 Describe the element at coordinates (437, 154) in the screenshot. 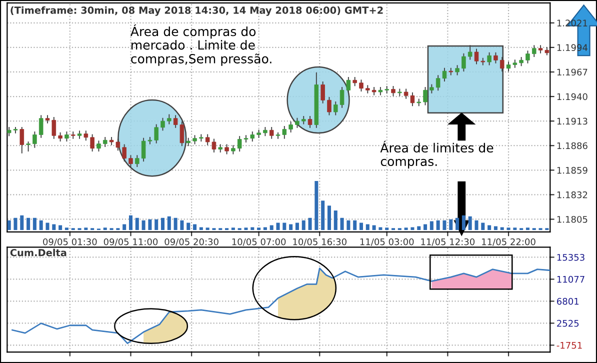

I see `annotation: Área de limites de compras.` at that location.